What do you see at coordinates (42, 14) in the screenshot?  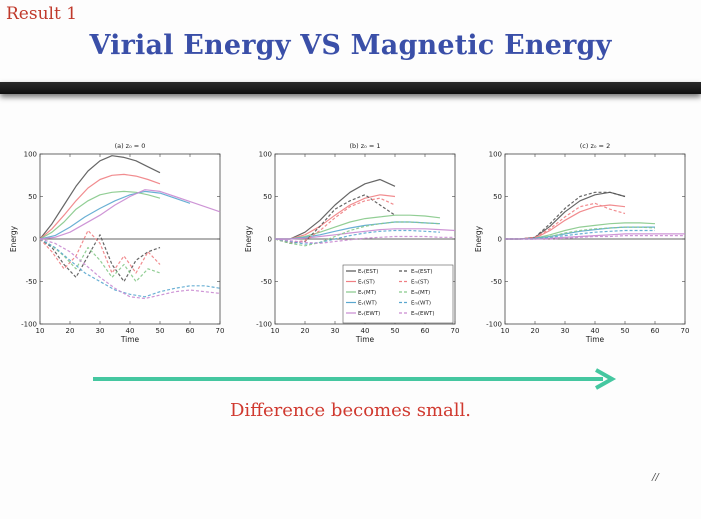 I see `result-label: Result 1` at bounding box center [42, 14].